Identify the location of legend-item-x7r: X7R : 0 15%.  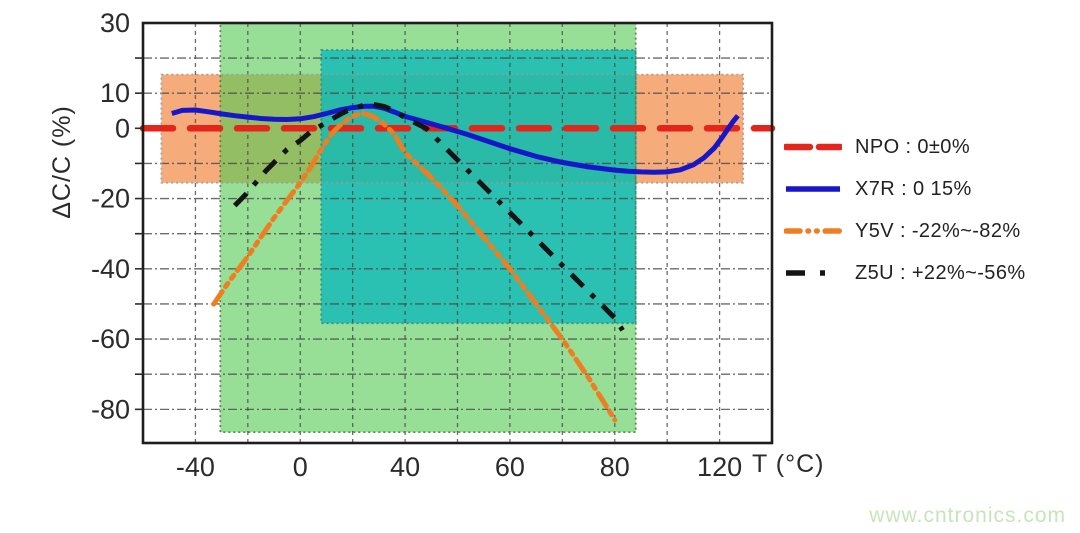
(905, 189).